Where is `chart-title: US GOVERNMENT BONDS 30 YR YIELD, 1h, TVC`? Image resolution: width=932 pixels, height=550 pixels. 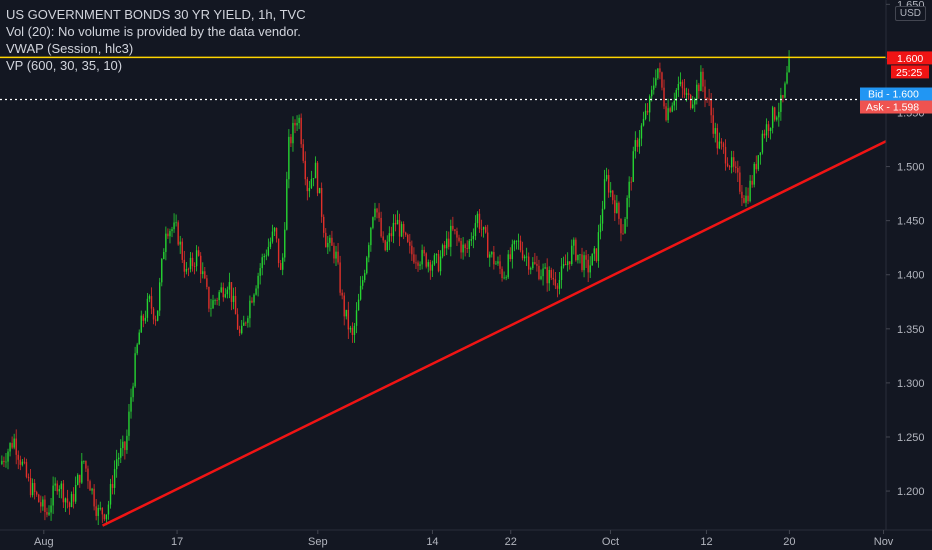
chart-title: US GOVERNMENT BONDS 30 YR YIELD, 1h, TVC is located at coordinates (156, 14).